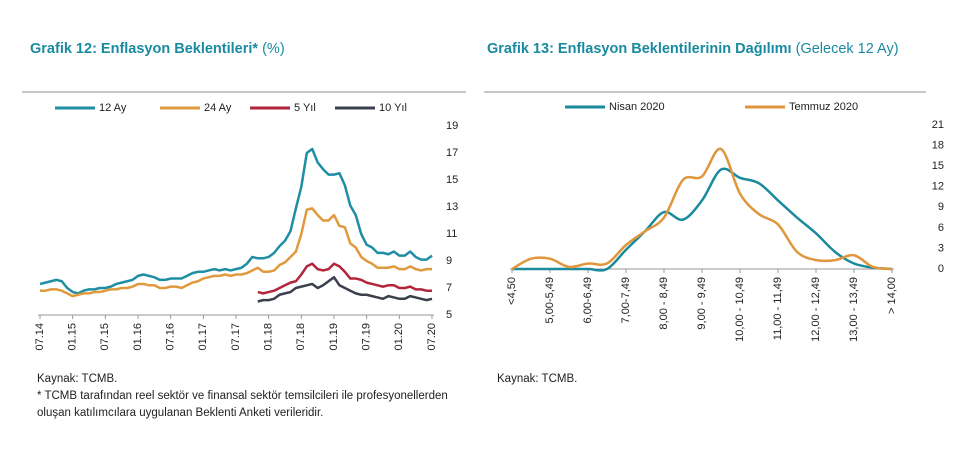 The width and height of the screenshot is (962, 455). What do you see at coordinates (452, 153) in the screenshot?
I see `y-tick-label: 17` at bounding box center [452, 153].